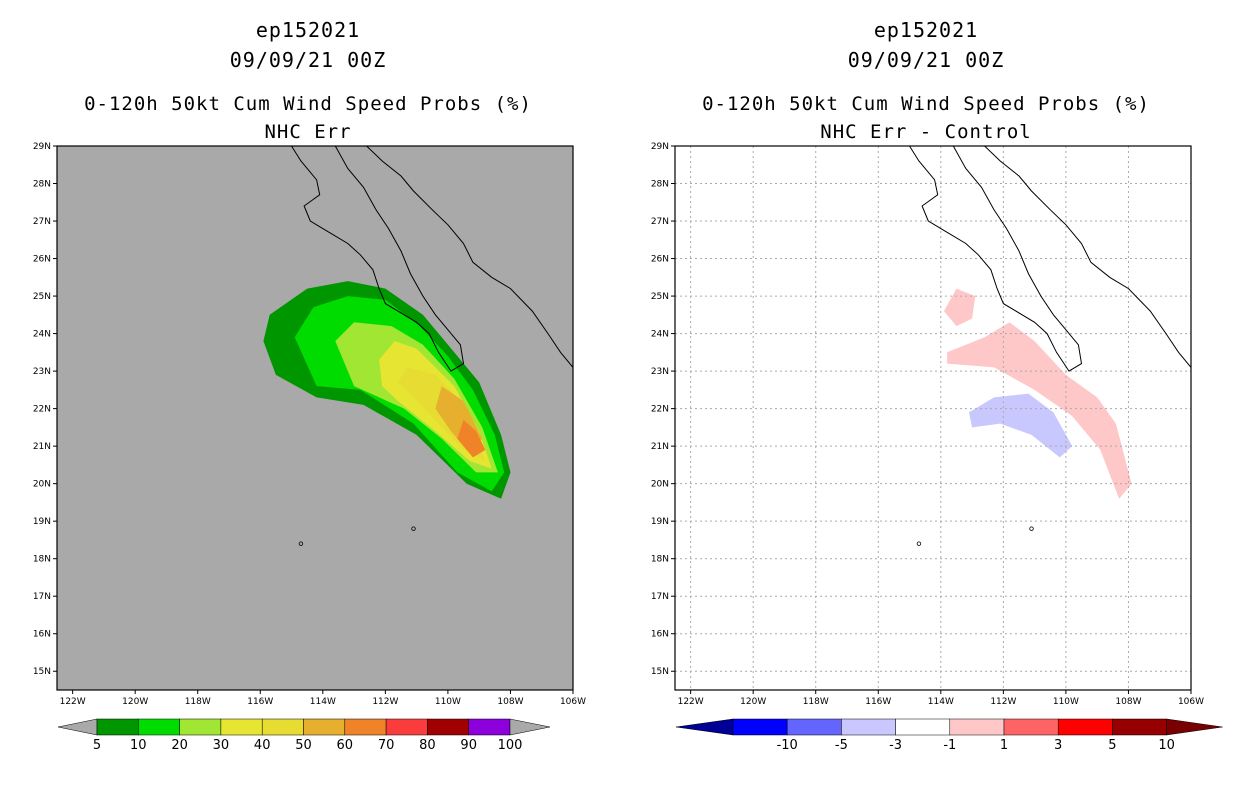 The width and height of the screenshot is (1236, 804). I want to click on x-tick-label: 118W, so click(816, 702).